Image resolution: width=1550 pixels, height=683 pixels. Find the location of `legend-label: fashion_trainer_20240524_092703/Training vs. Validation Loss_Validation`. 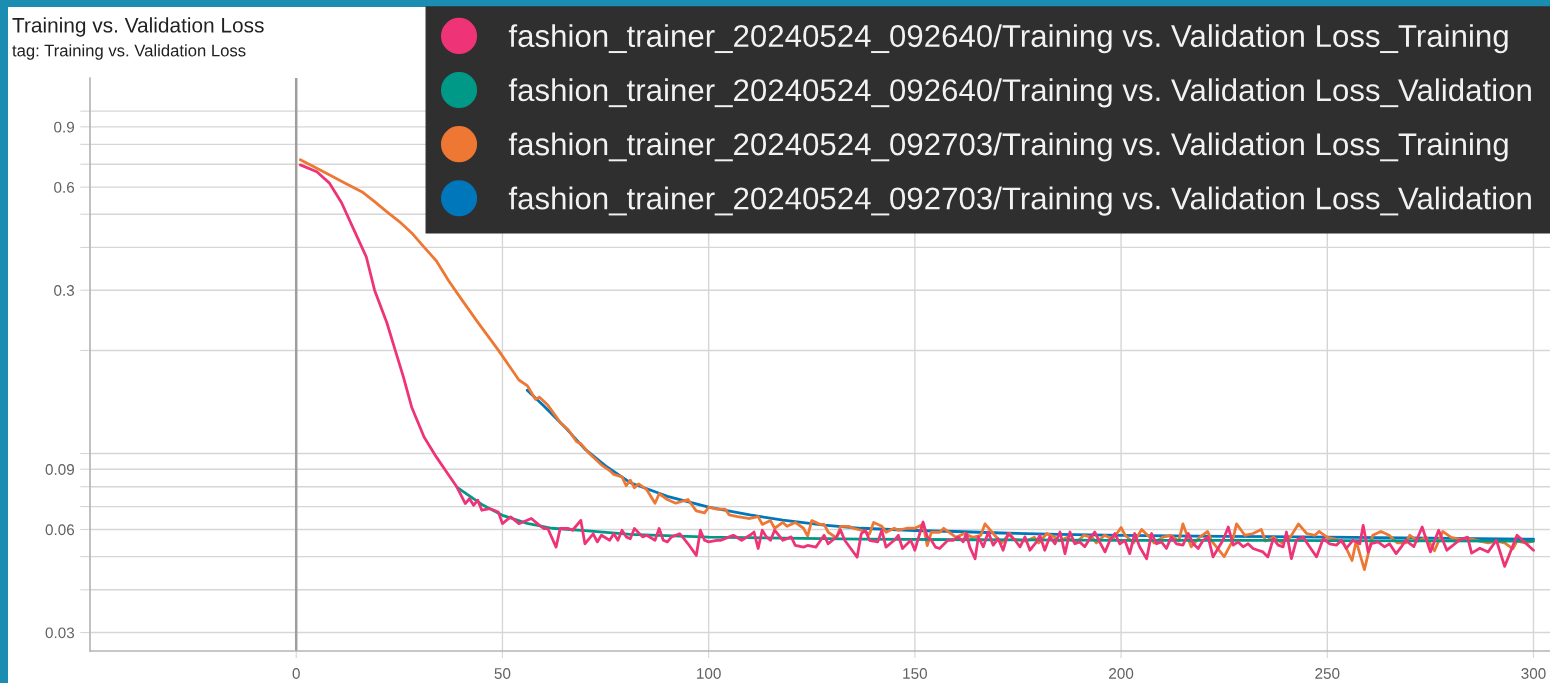

legend-label: fashion_trainer_20240524_092703/Training vs. Validation Loss_Validation is located at coordinates (1019, 201).